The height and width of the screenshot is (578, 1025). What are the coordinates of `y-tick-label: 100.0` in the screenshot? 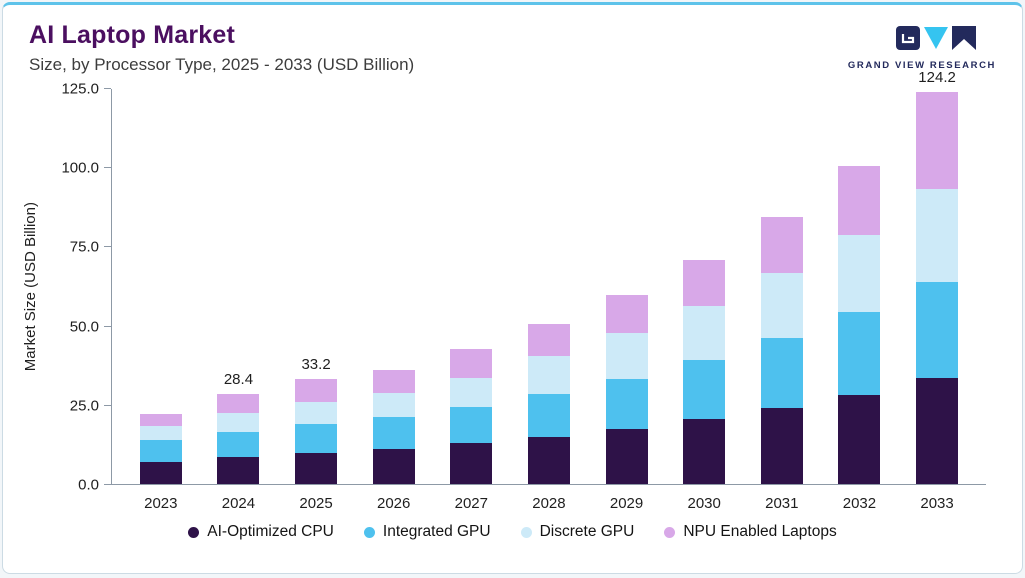 It's located at (80, 168).